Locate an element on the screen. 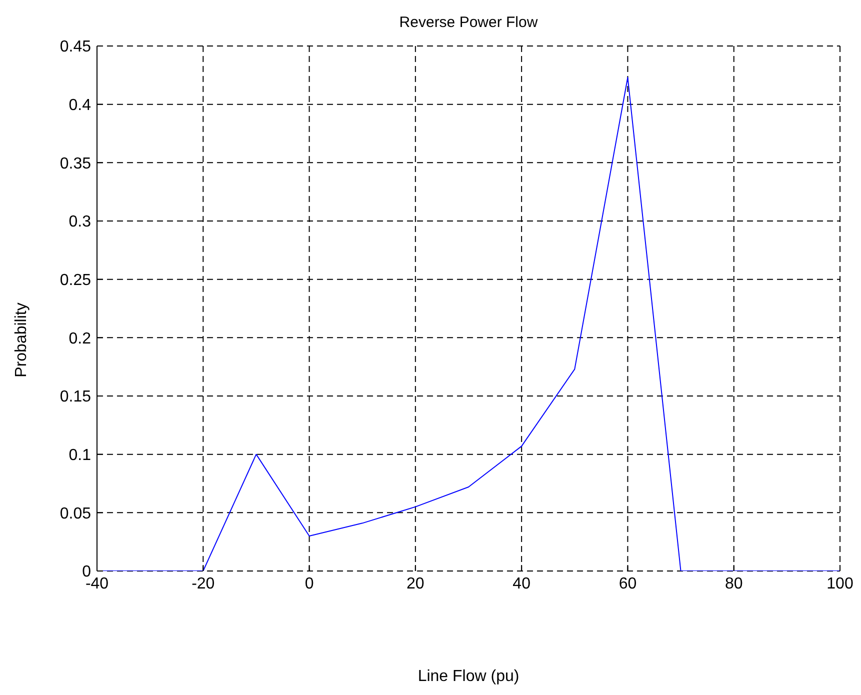  y-tick-label: 0.15 is located at coordinates (76, 397).